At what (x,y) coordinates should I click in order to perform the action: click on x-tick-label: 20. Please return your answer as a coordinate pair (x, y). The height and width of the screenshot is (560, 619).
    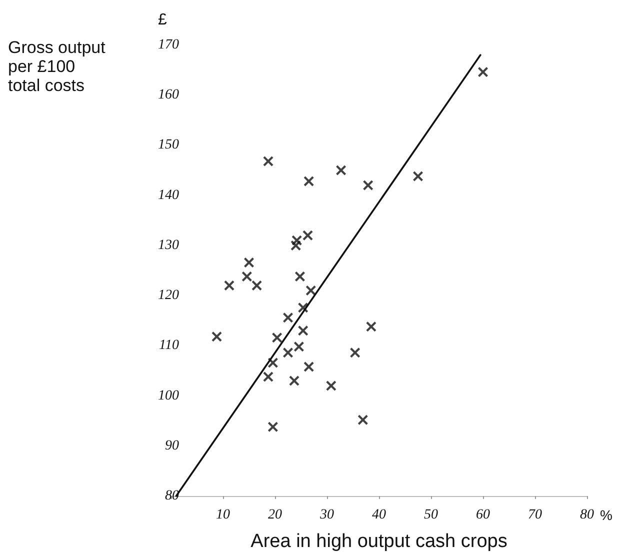
    Looking at the image, I should click on (275, 515).